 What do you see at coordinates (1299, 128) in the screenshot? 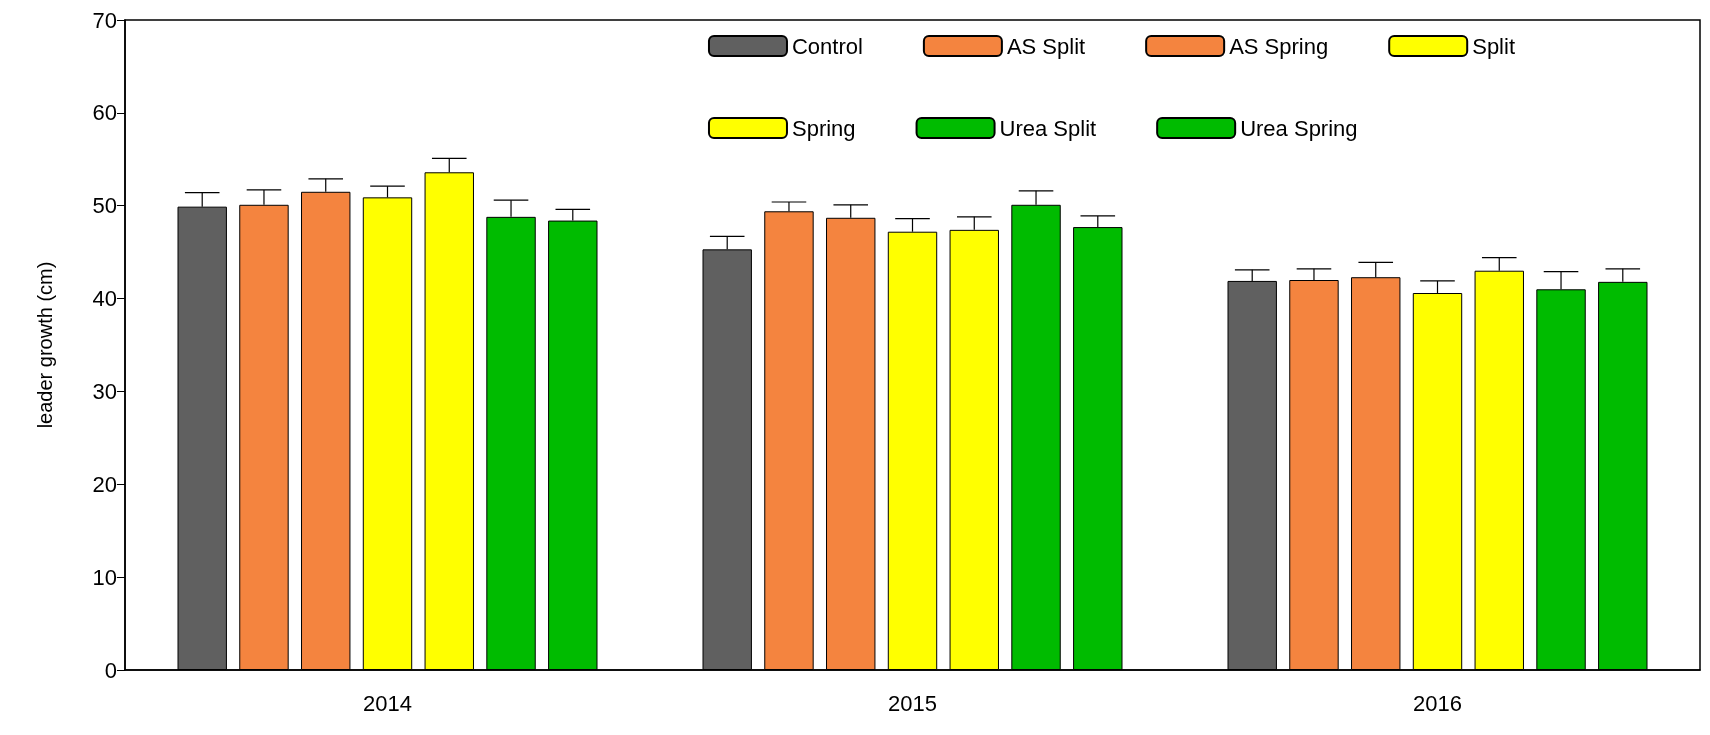
I see `legend-label: Urea Spring` at bounding box center [1299, 128].